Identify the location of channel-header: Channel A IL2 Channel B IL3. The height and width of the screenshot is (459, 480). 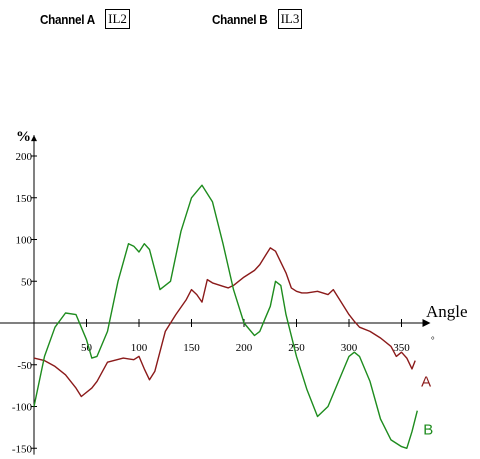
(240, 20).